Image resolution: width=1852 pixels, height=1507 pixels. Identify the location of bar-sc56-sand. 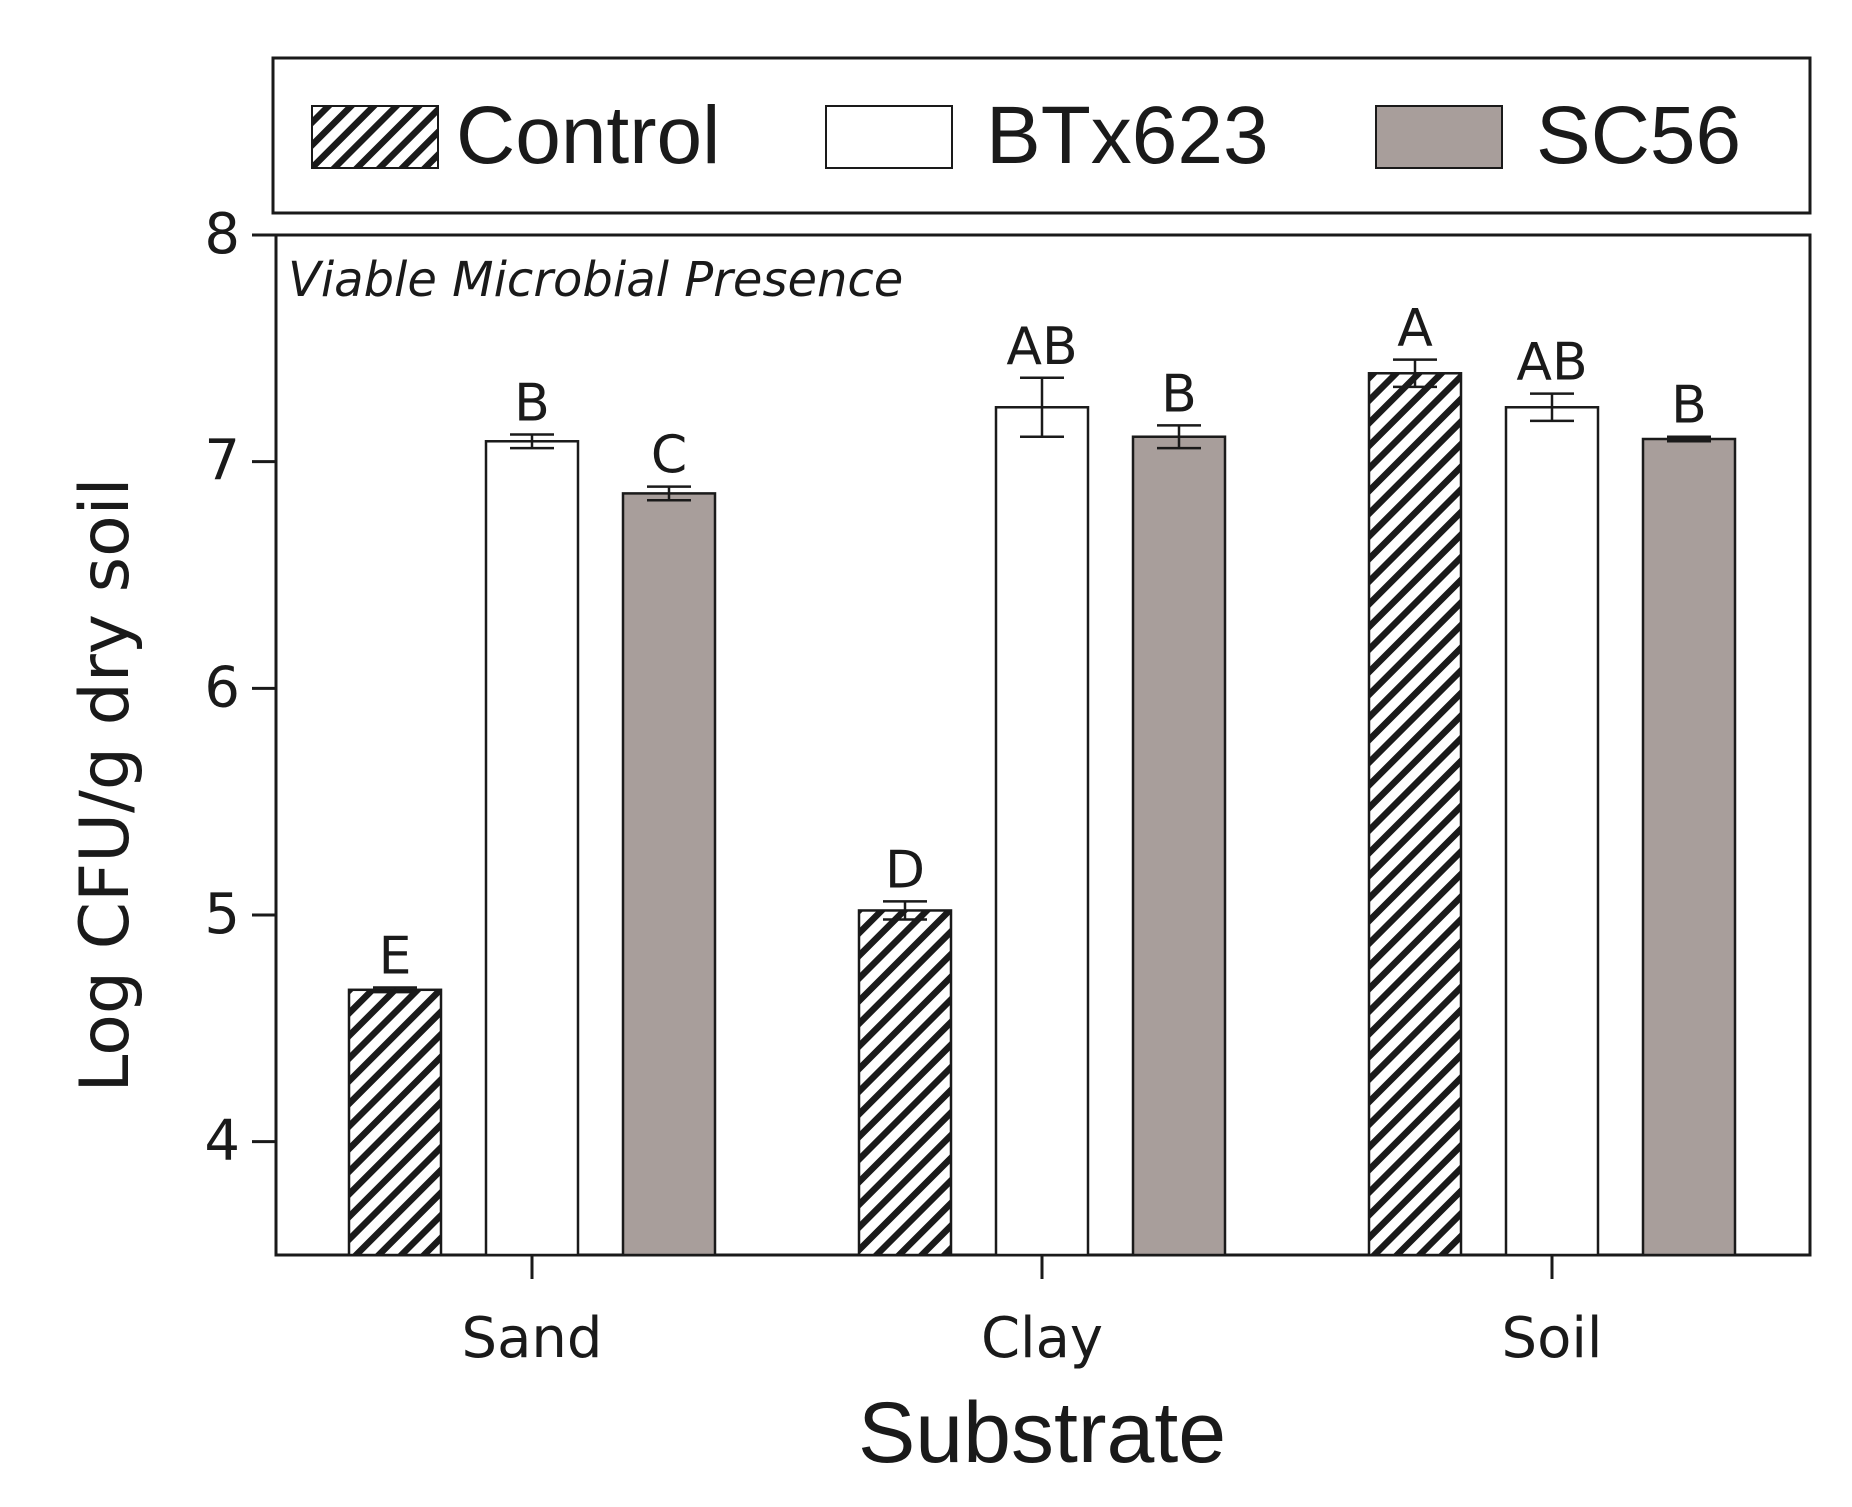
(669, 874).